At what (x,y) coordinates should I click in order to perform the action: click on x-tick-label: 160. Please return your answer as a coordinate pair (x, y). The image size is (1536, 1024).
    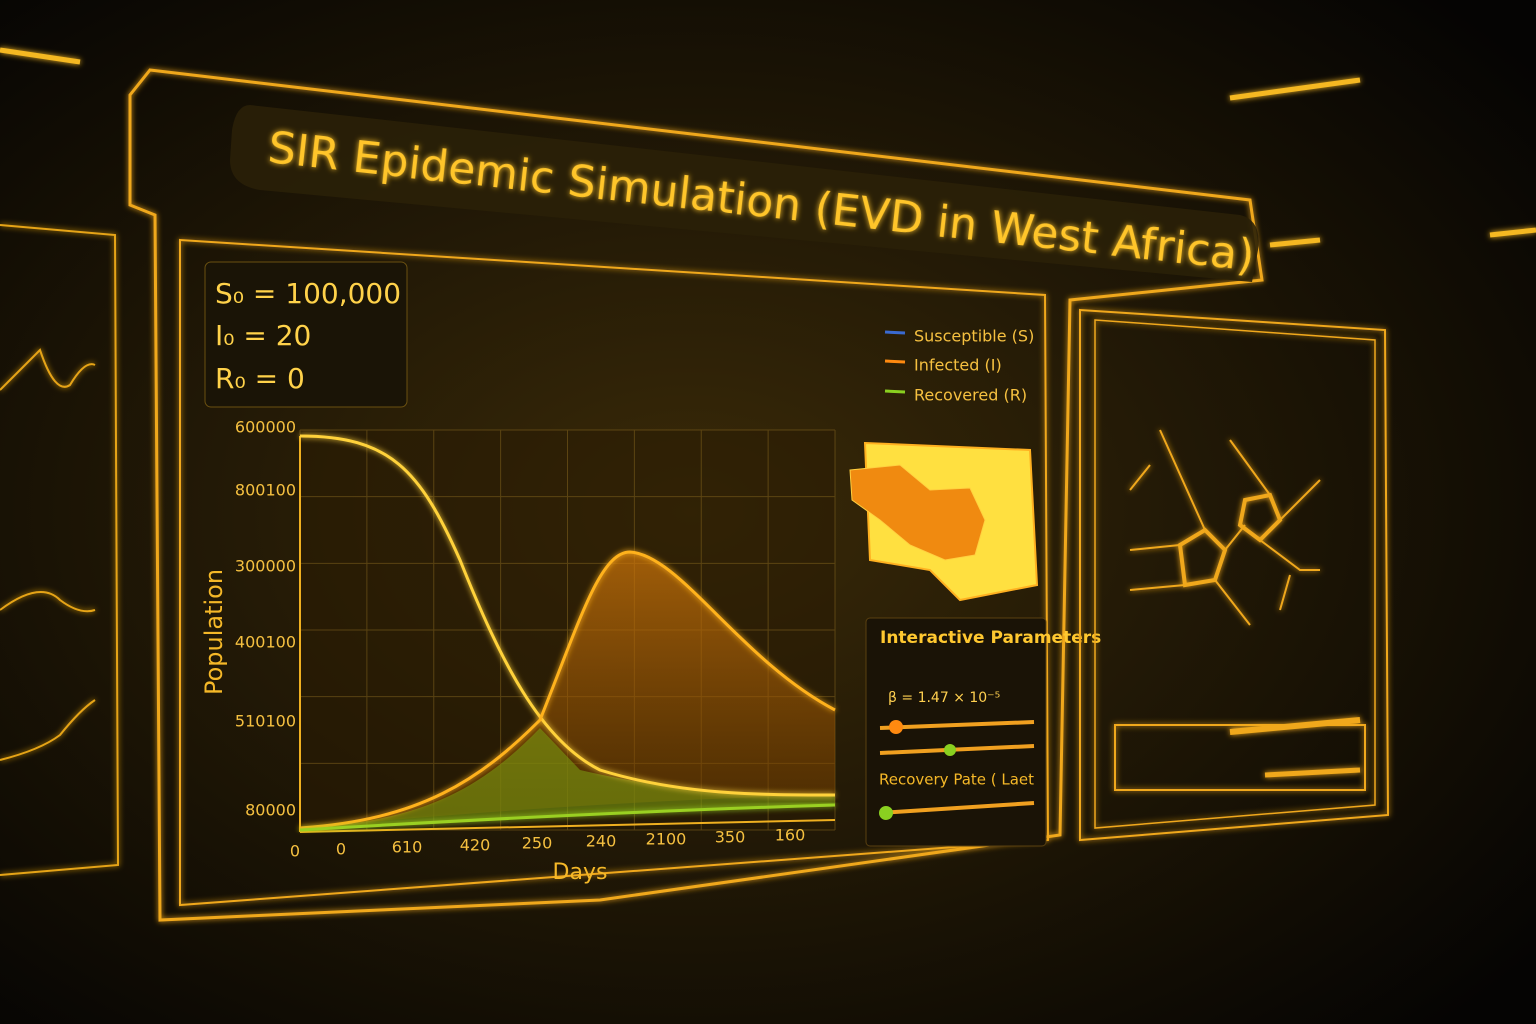
    Looking at the image, I should click on (790, 835).